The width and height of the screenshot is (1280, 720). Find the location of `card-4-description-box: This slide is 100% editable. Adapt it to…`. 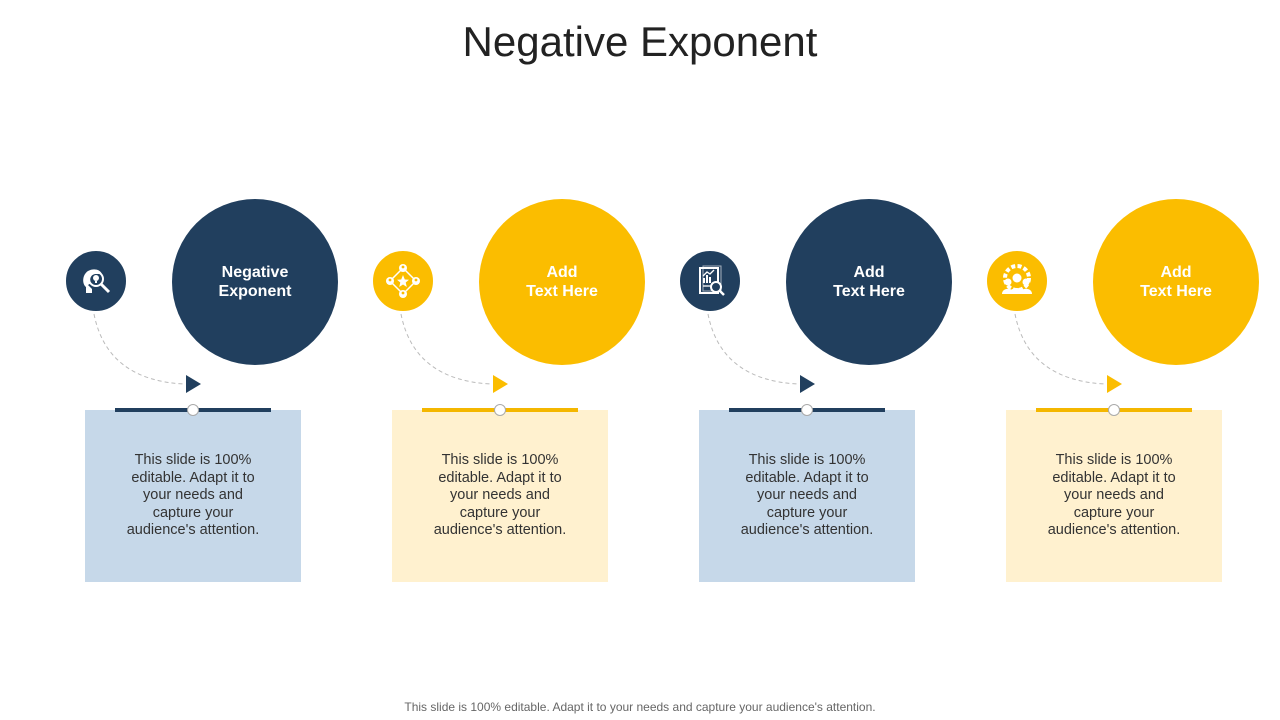

card-4-description-box: This slide is 100% editable. Adapt it to… is located at coordinates (1114, 496).